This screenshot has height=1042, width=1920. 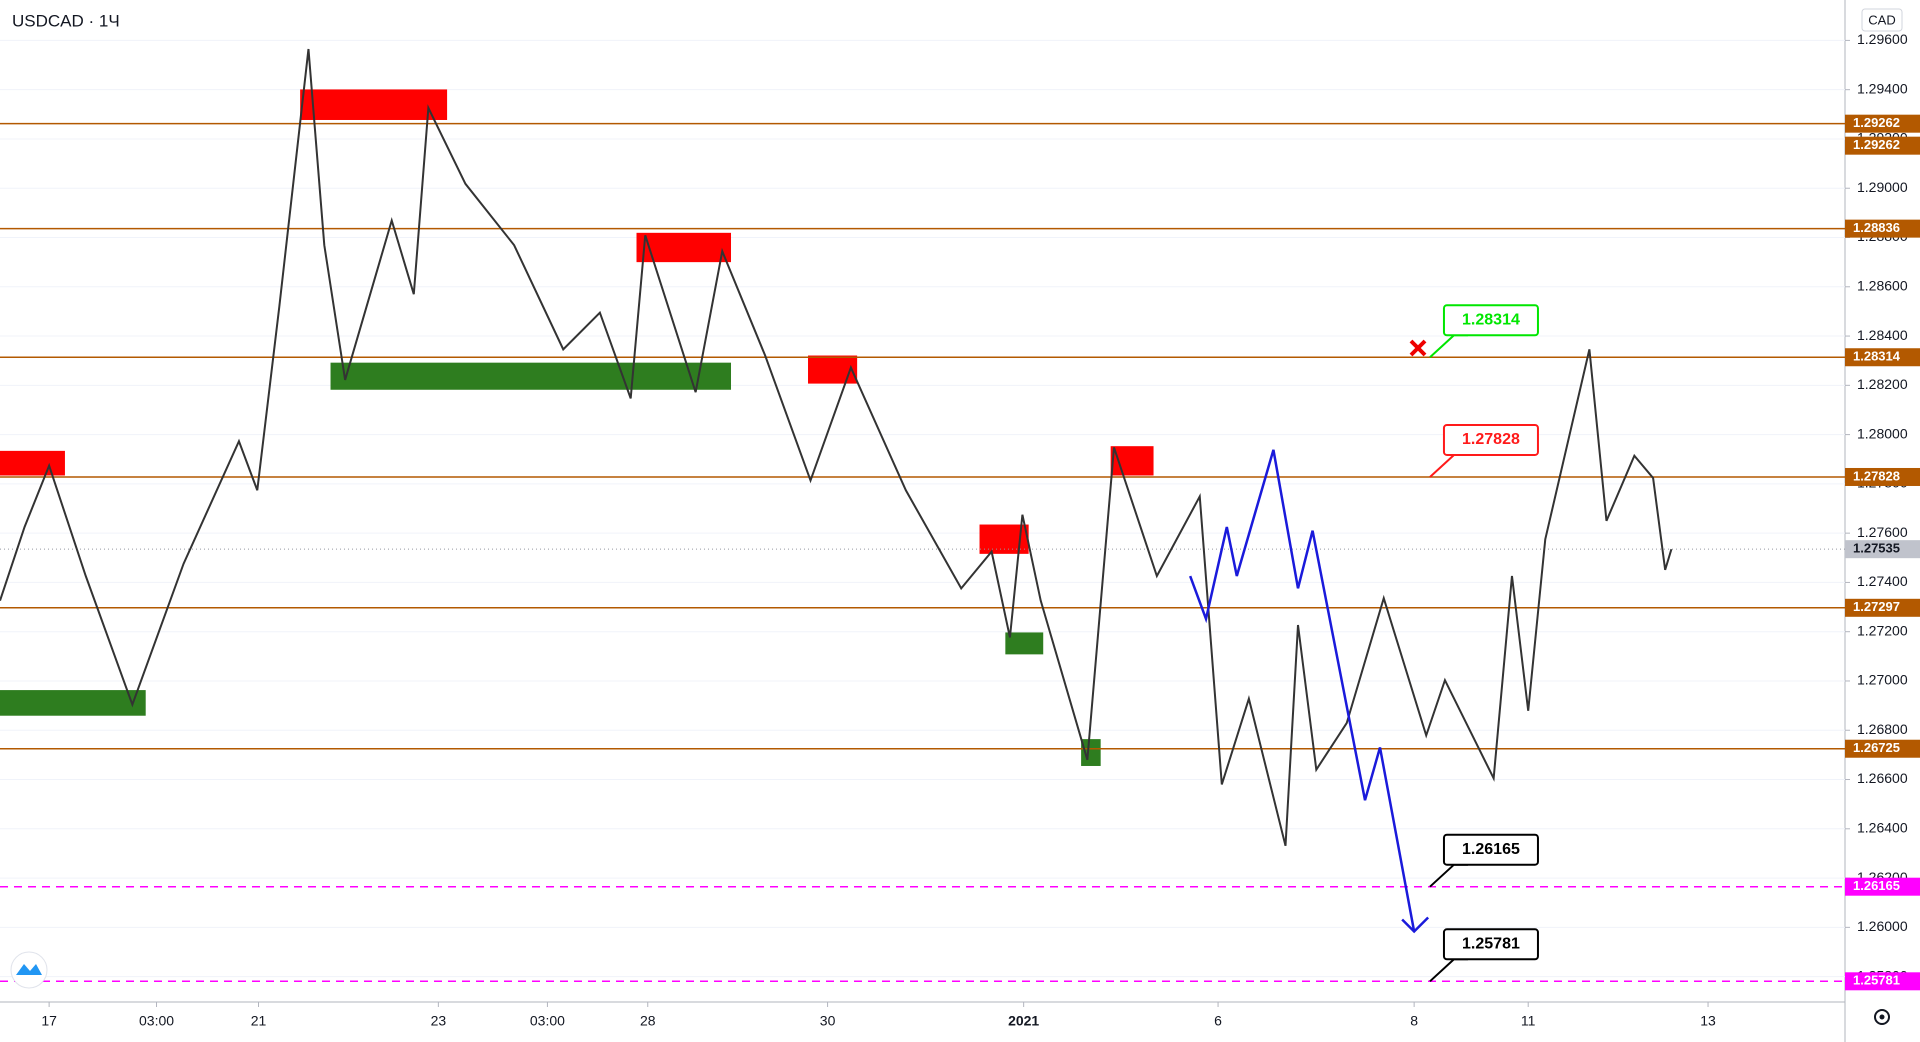 What do you see at coordinates (1877, 356) in the screenshot?
I see `price-badge-label: 1.28314` at bounding box center [1877, 356].